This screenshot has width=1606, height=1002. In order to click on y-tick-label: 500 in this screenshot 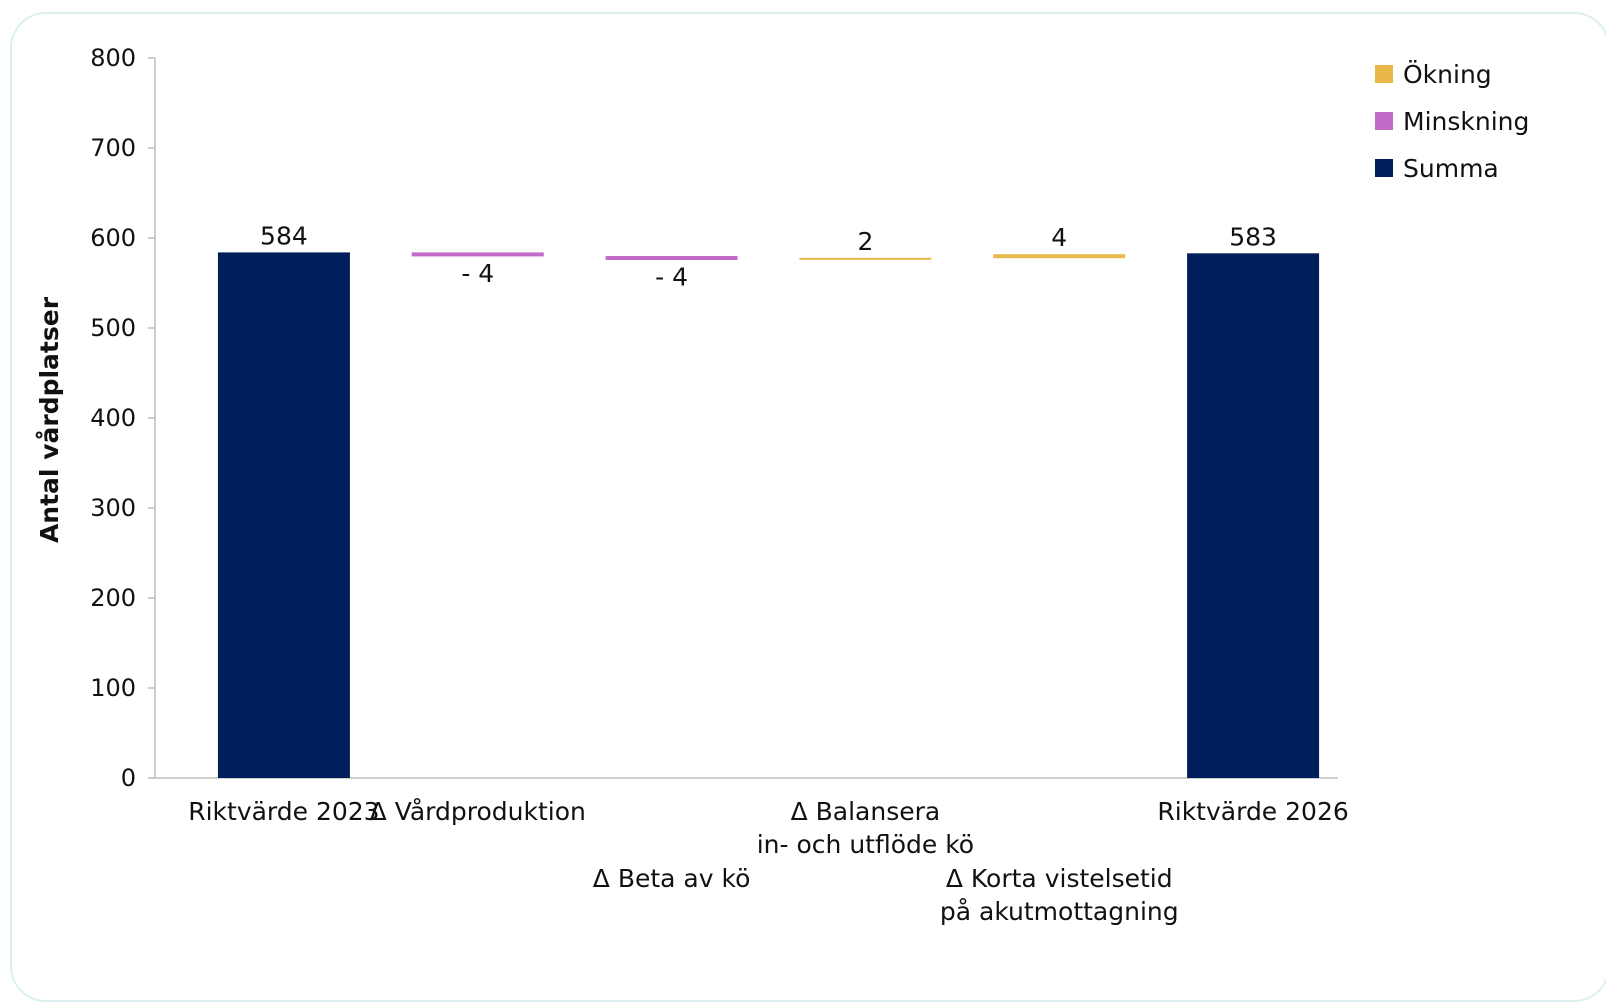, I will do `click(113, 328)`.